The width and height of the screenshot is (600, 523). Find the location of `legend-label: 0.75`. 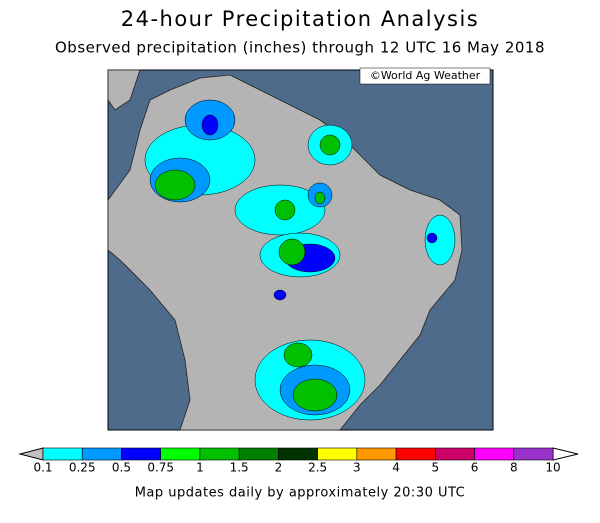

legend-label: 0.75 is located at coordinates (160, 468).